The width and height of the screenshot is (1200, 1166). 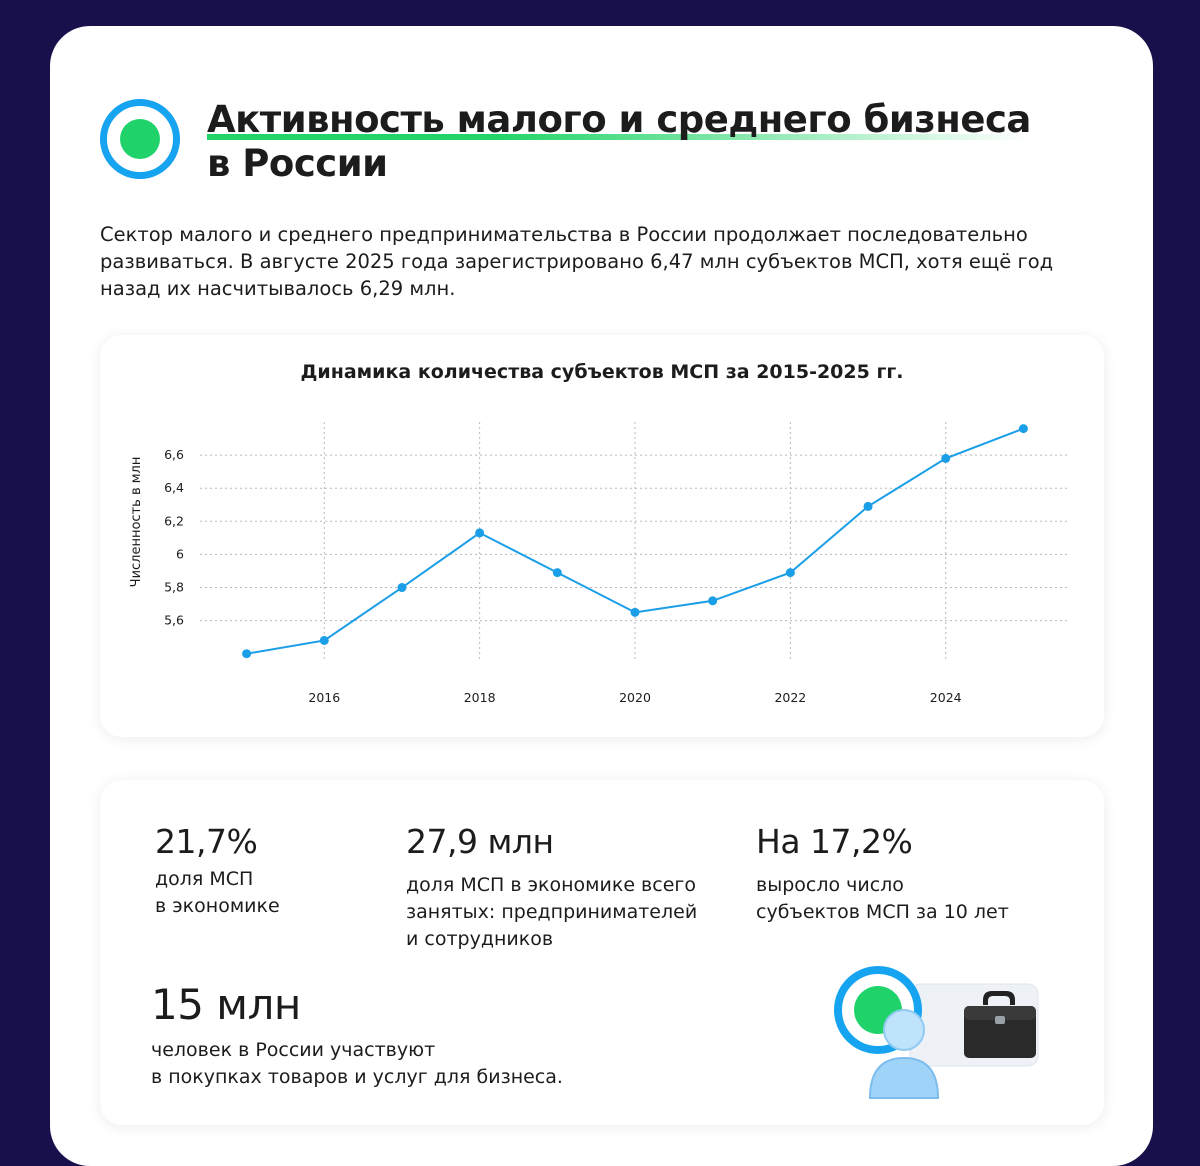 I want to click on intro-line-3: назад их насчитывалось 6,29 млн., so click(x=278, y=288).